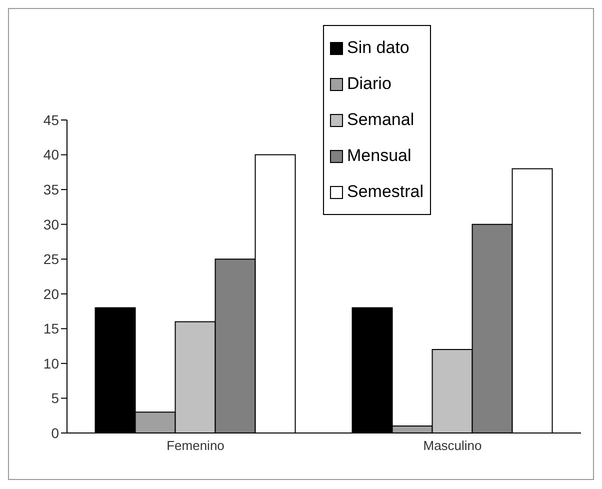 This screenshot has width=602, height=489. What do you see at coordinates (452, 446) in the screenshot?
I see `x-tick-label: Masculino` at bounding box center [452, 446].